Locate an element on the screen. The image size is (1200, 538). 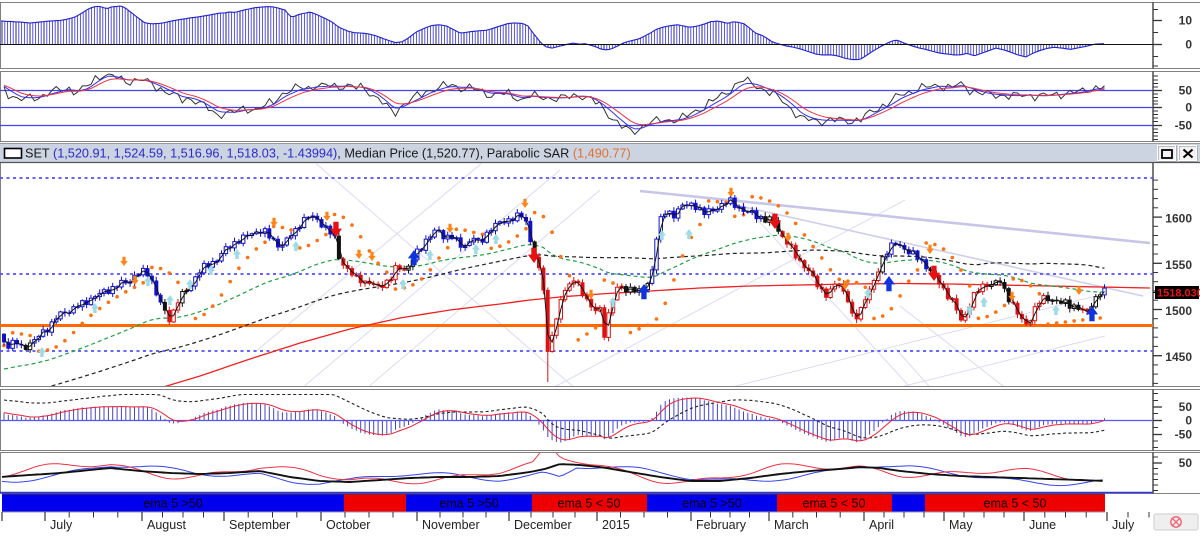
svg-text: October is located at coordinates (348, 525).